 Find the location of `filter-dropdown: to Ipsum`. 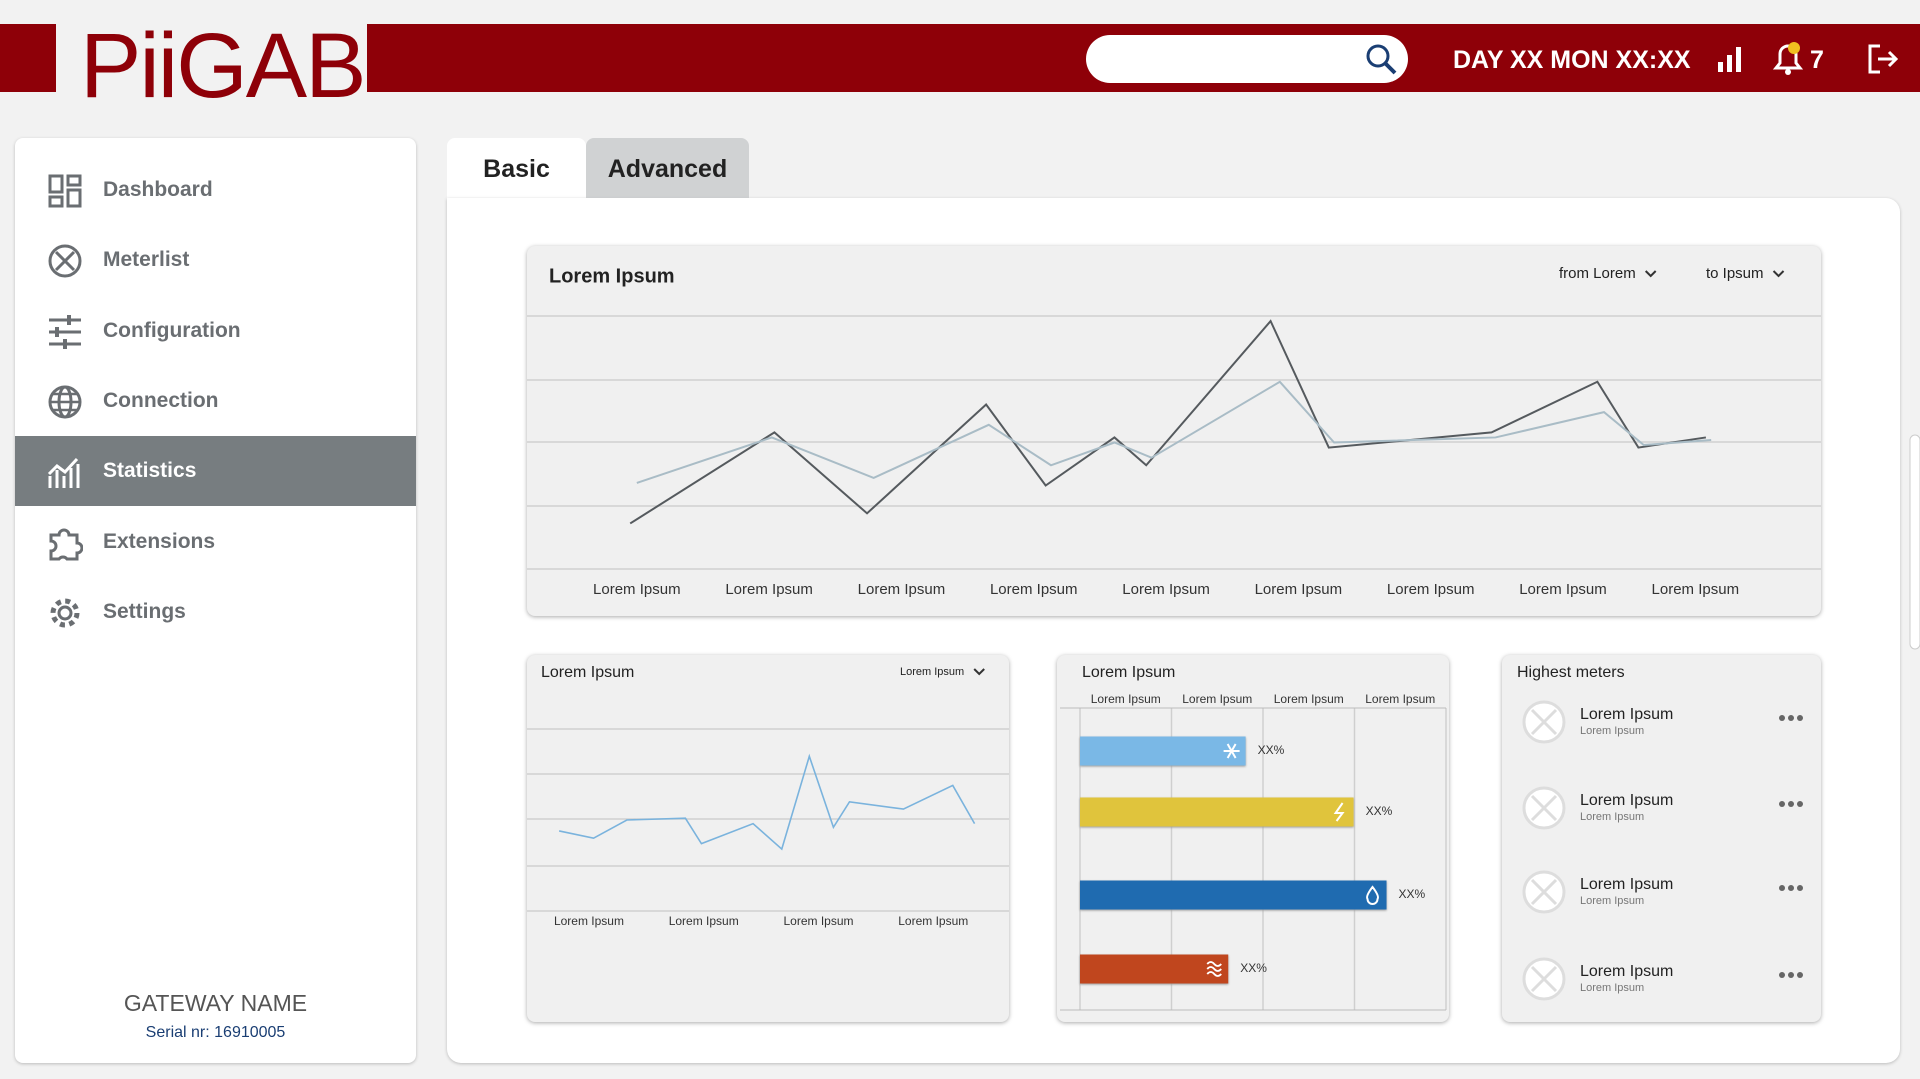

filter-dropdown: to Ipsum is located at coordinates (1735, 273).